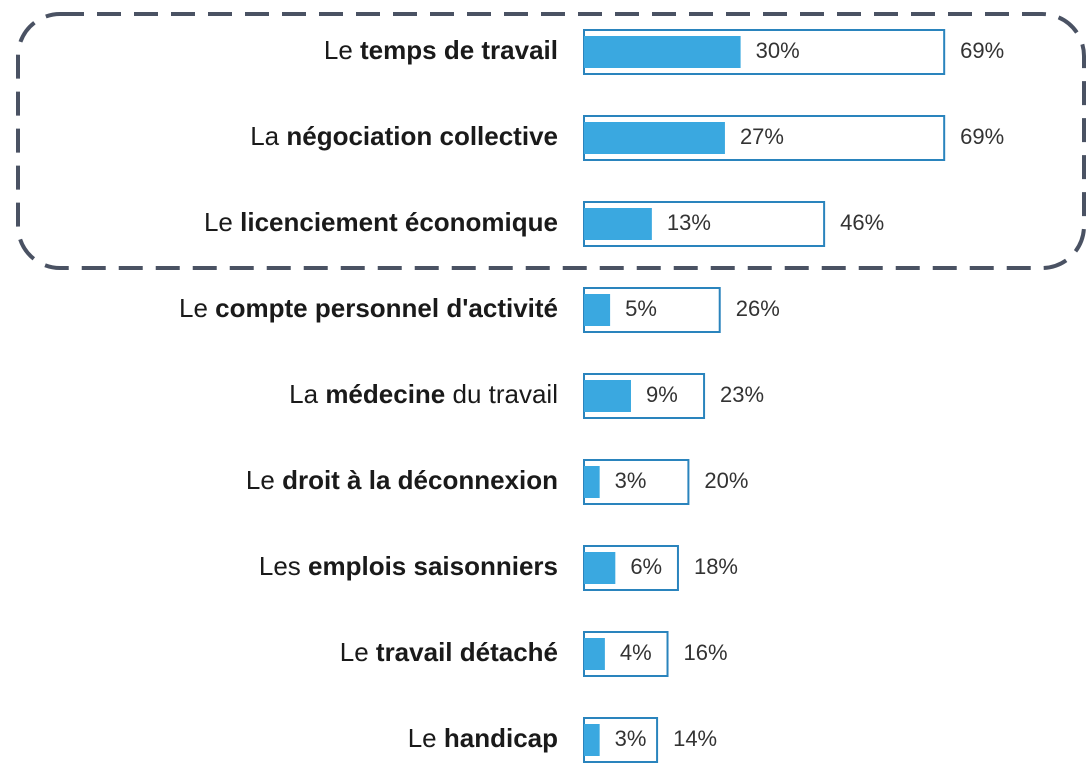 The width and height of the screenshot is (1092, 764). Describe the element at coordinates (762, 136) in the screenshot. I see `value-label: 27%` at that location.